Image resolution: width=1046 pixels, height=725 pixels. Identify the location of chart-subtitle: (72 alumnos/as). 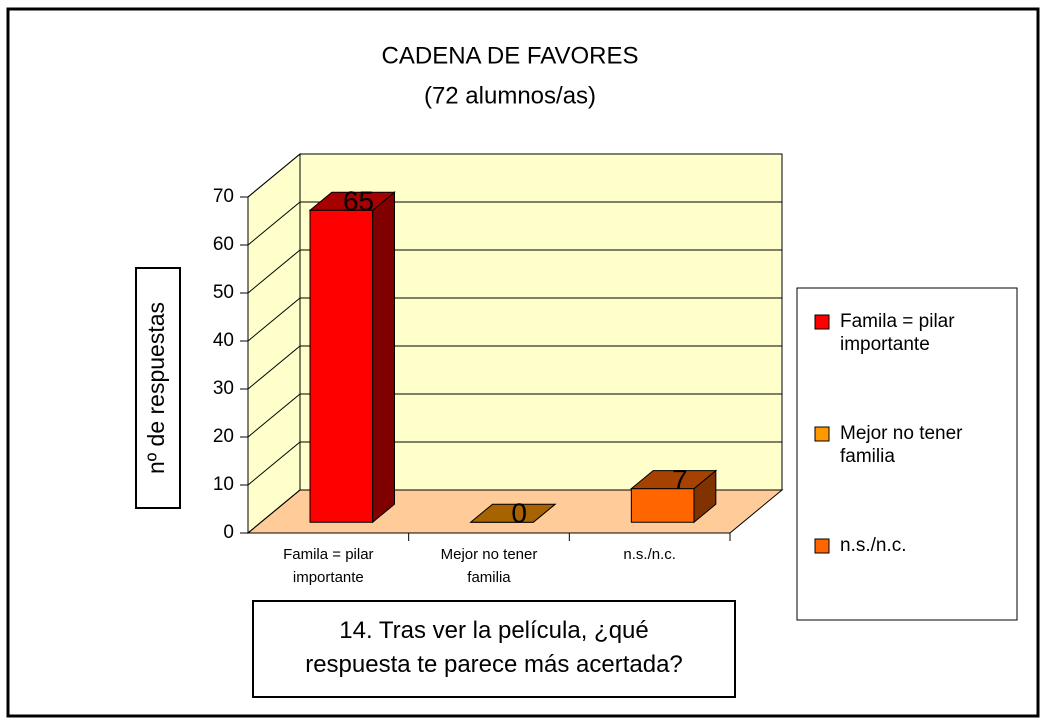
(510, 95).